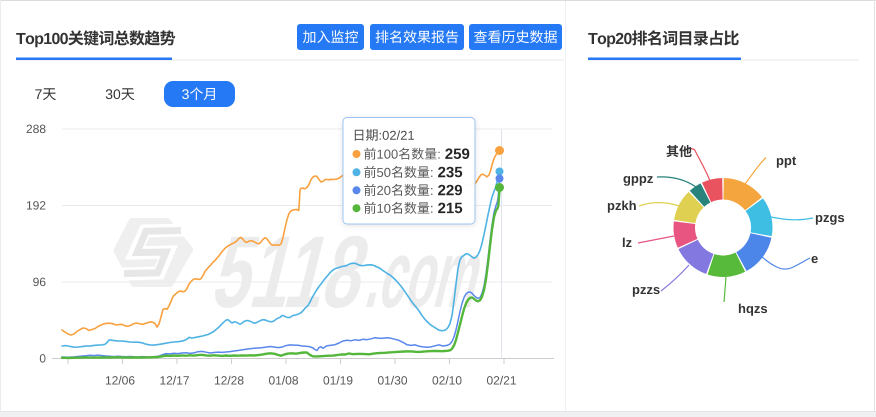 The image size is (876, 417). Describe the element at coordinates (426, 273) in the screenshot. I see `svg-text: .com` at that location.